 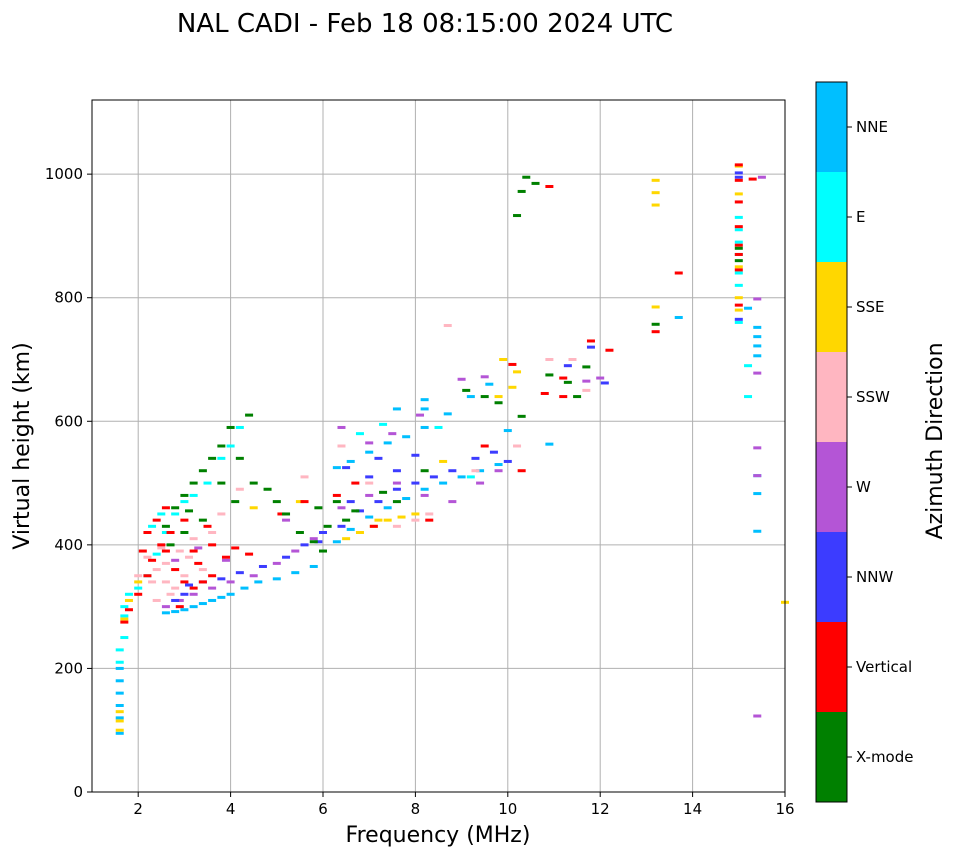 What do you see at coordinates (438, 835) in the screenshot?
I see `x-axis-label: Frequency (MHz)` at bounding box center [438, 835].